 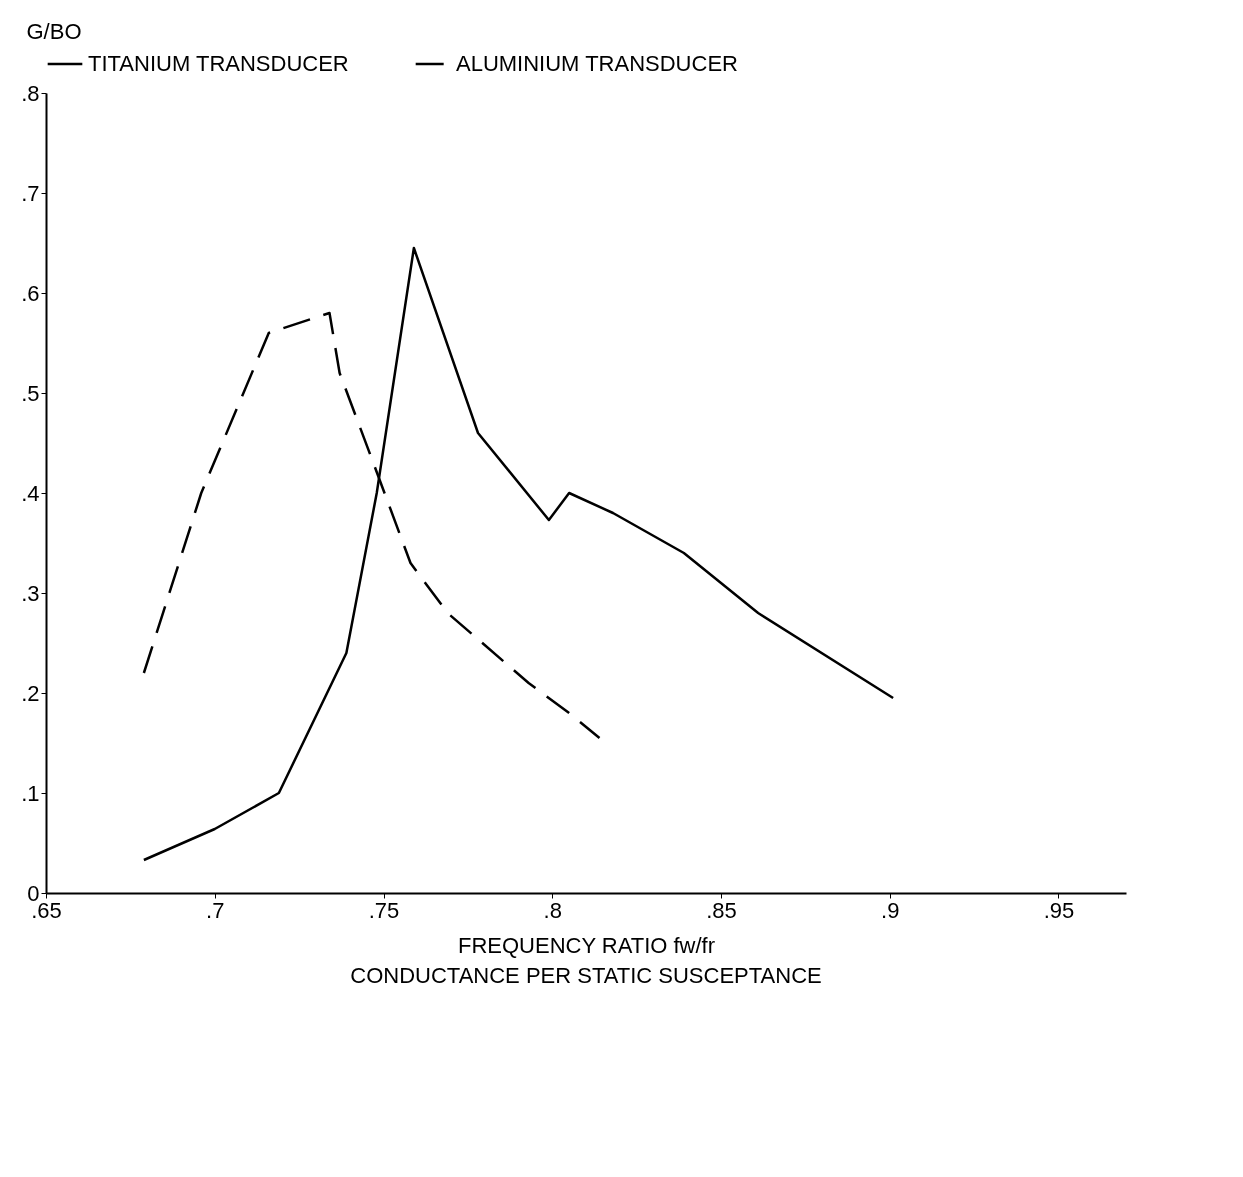 What do you see at coordinates (30, 293) in the screenshot?
I see `y-tick-label: .6` at bounding box center [30, 293].